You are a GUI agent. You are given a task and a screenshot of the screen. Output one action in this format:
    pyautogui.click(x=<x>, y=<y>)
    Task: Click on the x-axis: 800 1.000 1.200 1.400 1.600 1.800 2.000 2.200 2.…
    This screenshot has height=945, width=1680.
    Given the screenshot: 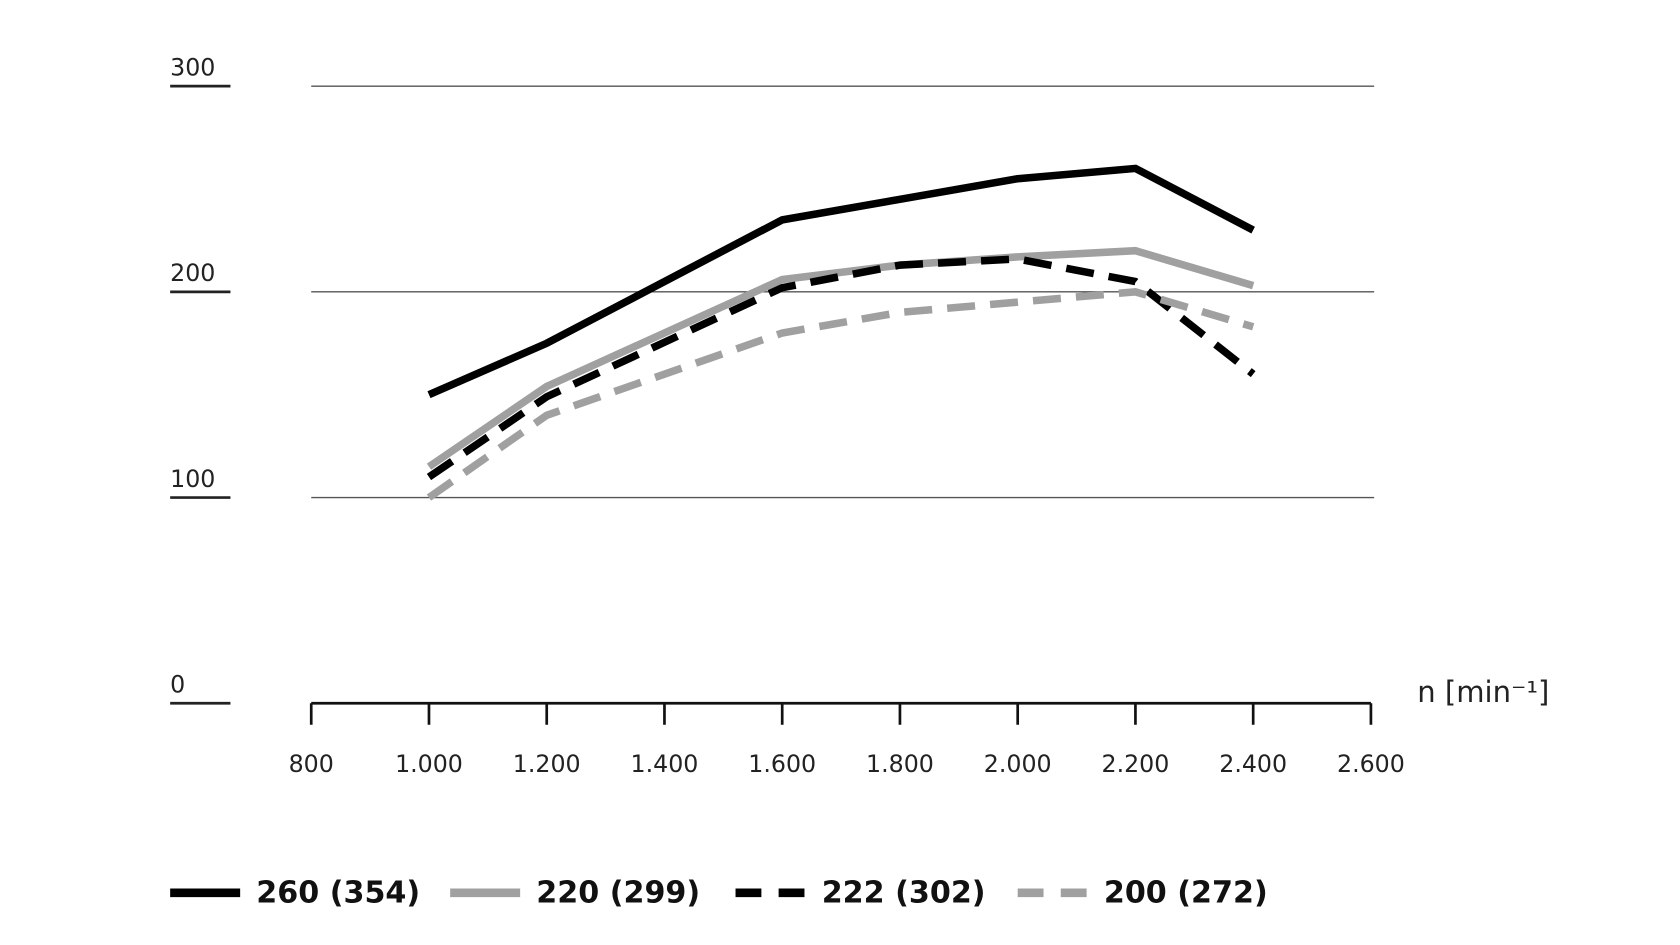 What is the action you would take?
    pyautogui.click(x=847, y=739)
    